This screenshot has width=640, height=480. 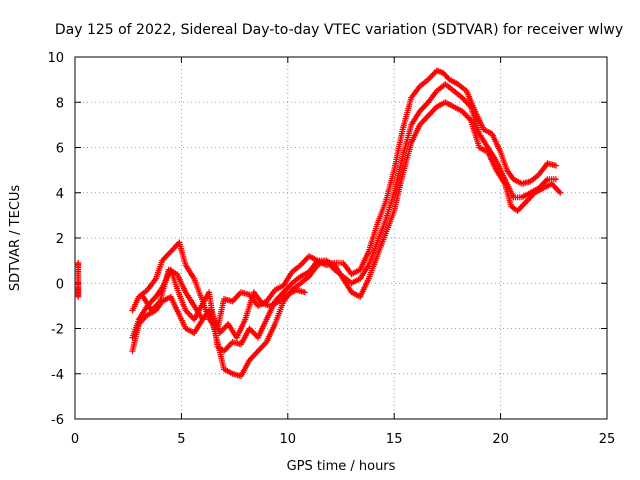 I want to click on y-tick-label: 6, so click(x=60, y=149).